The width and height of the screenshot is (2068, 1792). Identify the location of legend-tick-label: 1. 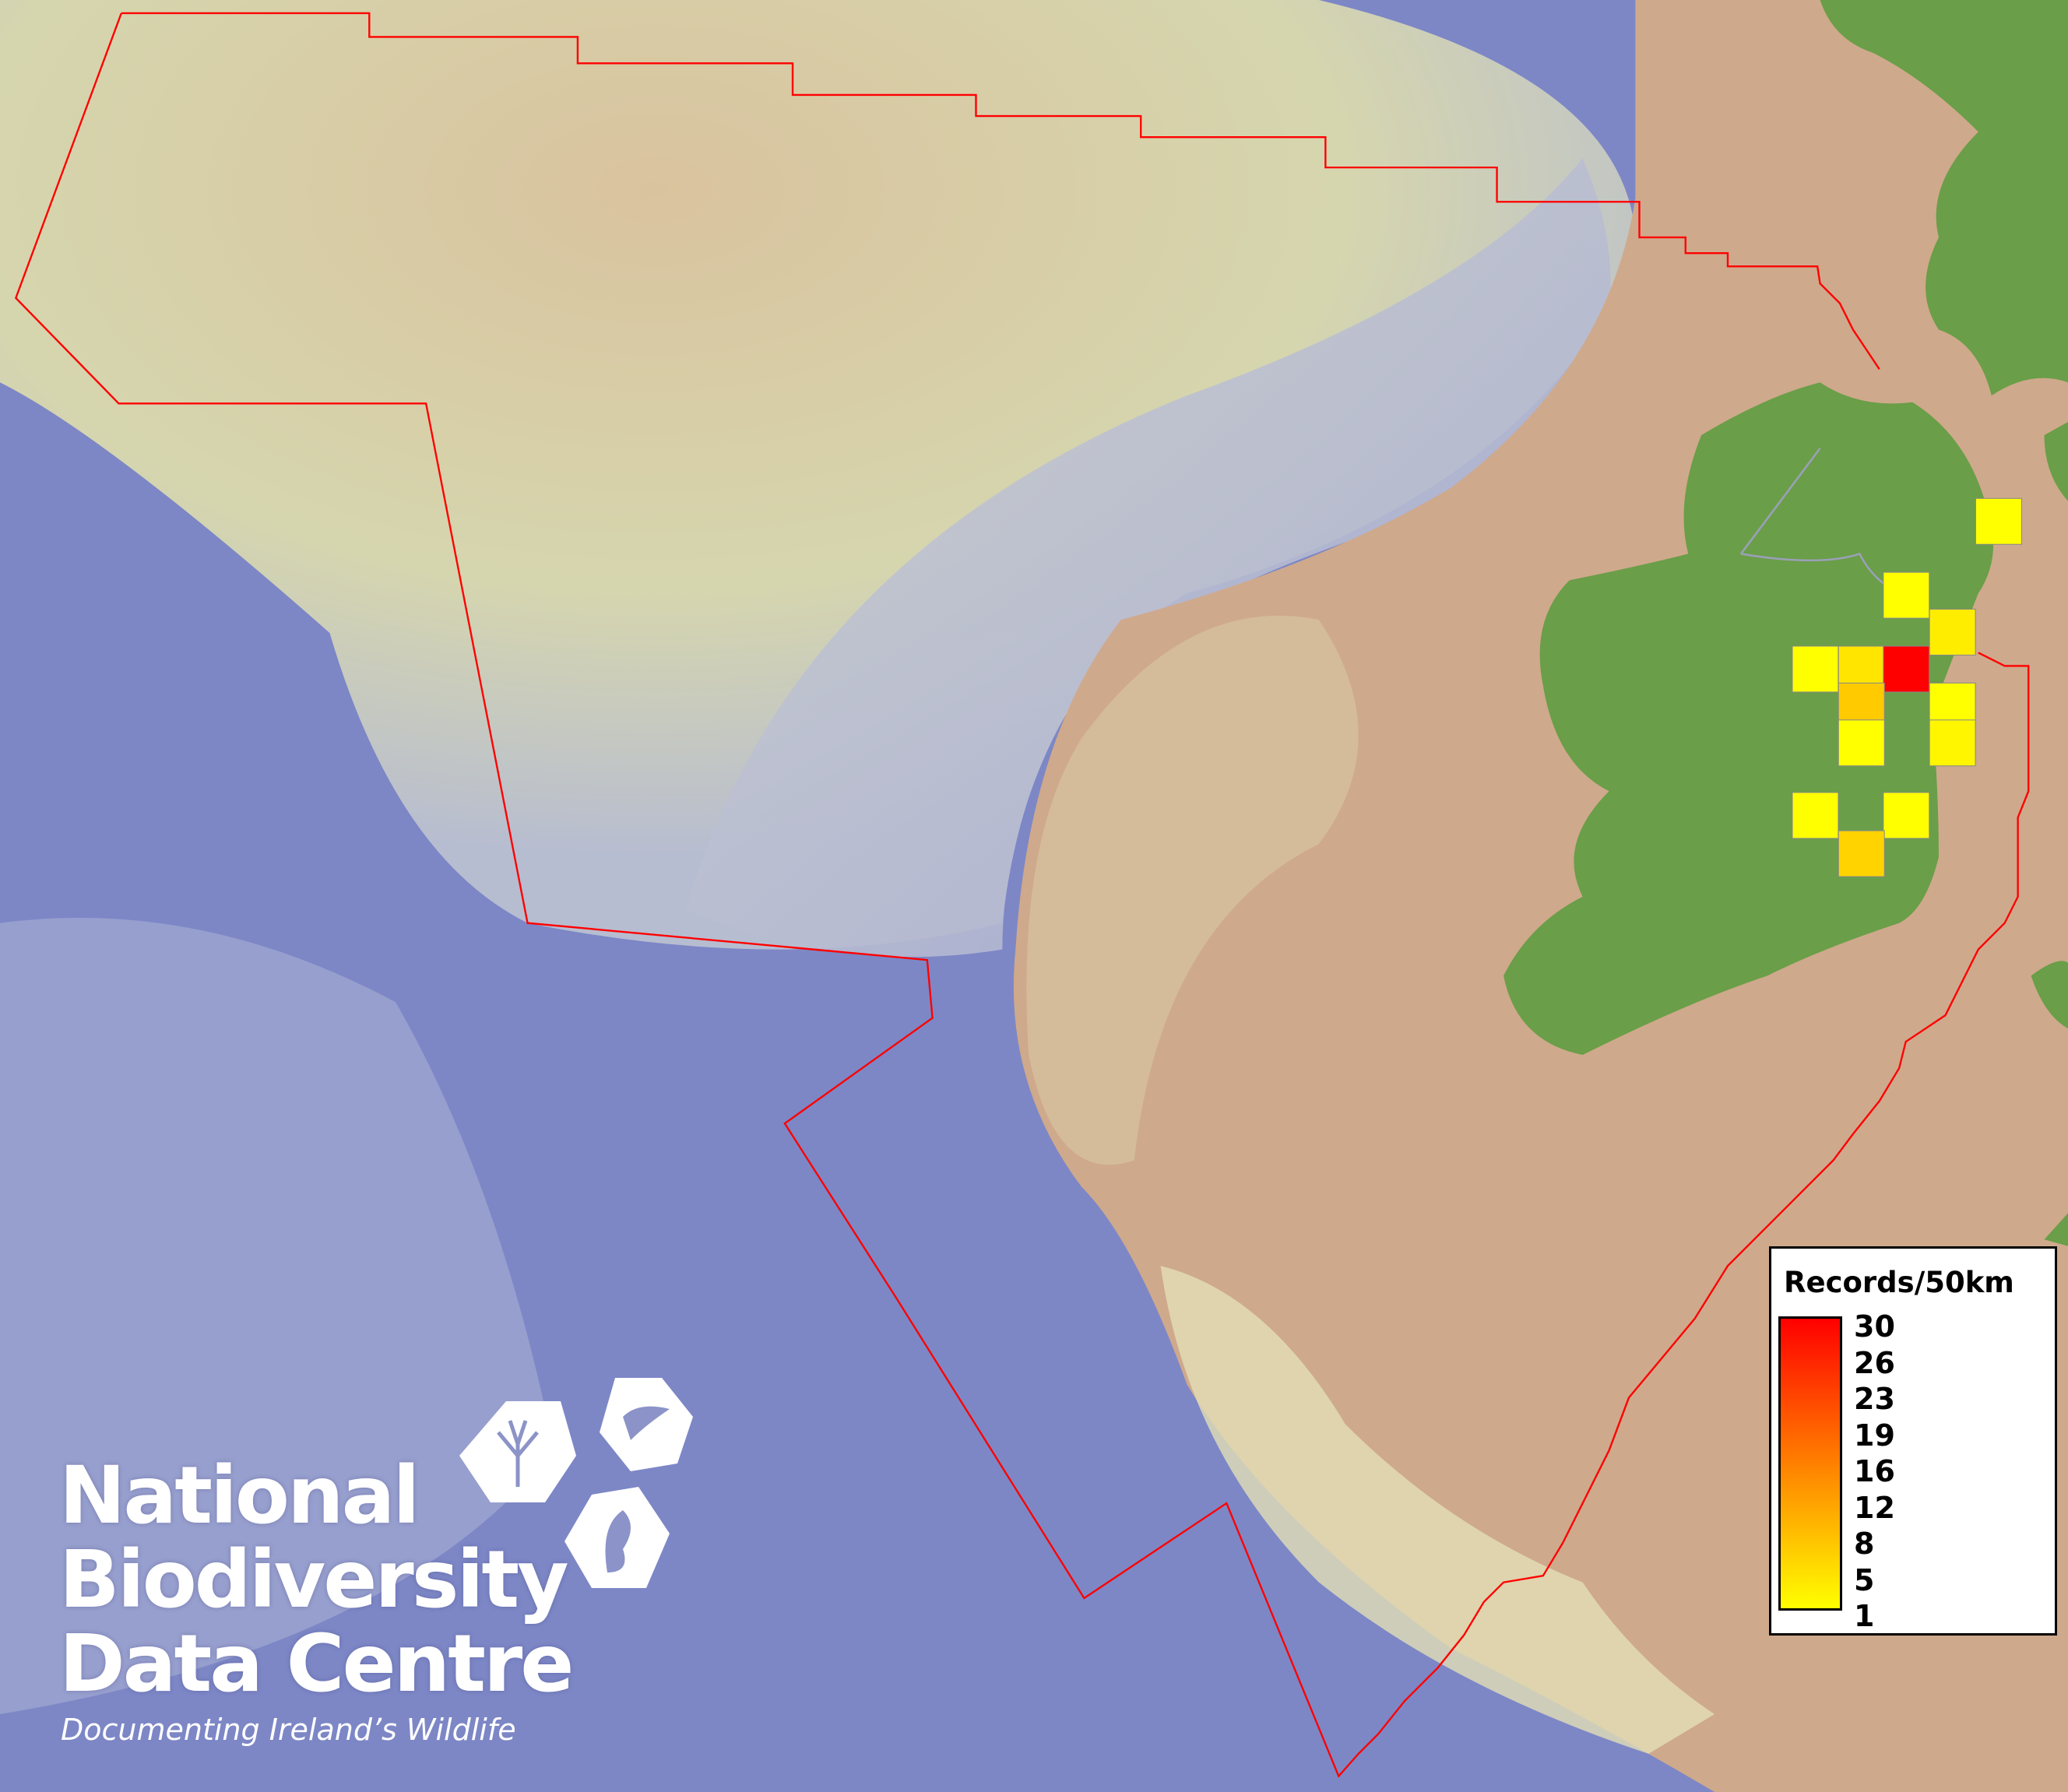
(1864, 1616).